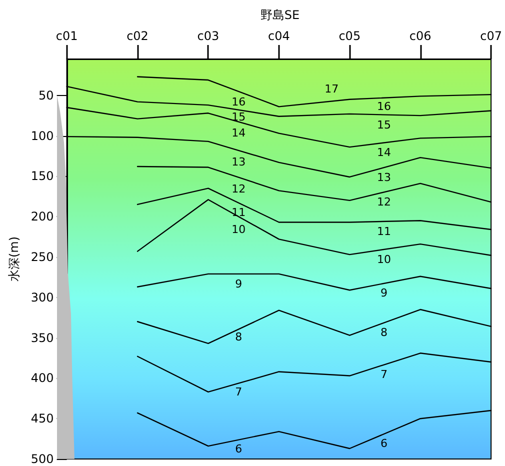  Describe the element at coordinates (420, 36) in the screenshot. I see `x-tick-label: c06` at that location.